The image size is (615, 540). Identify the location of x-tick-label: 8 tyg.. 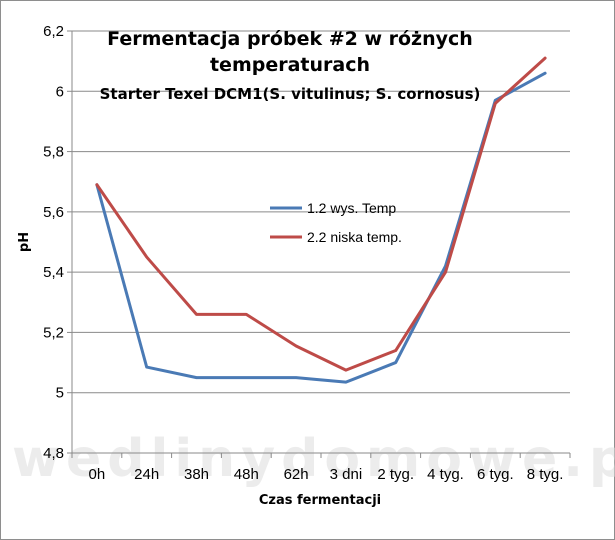
(545, 474).